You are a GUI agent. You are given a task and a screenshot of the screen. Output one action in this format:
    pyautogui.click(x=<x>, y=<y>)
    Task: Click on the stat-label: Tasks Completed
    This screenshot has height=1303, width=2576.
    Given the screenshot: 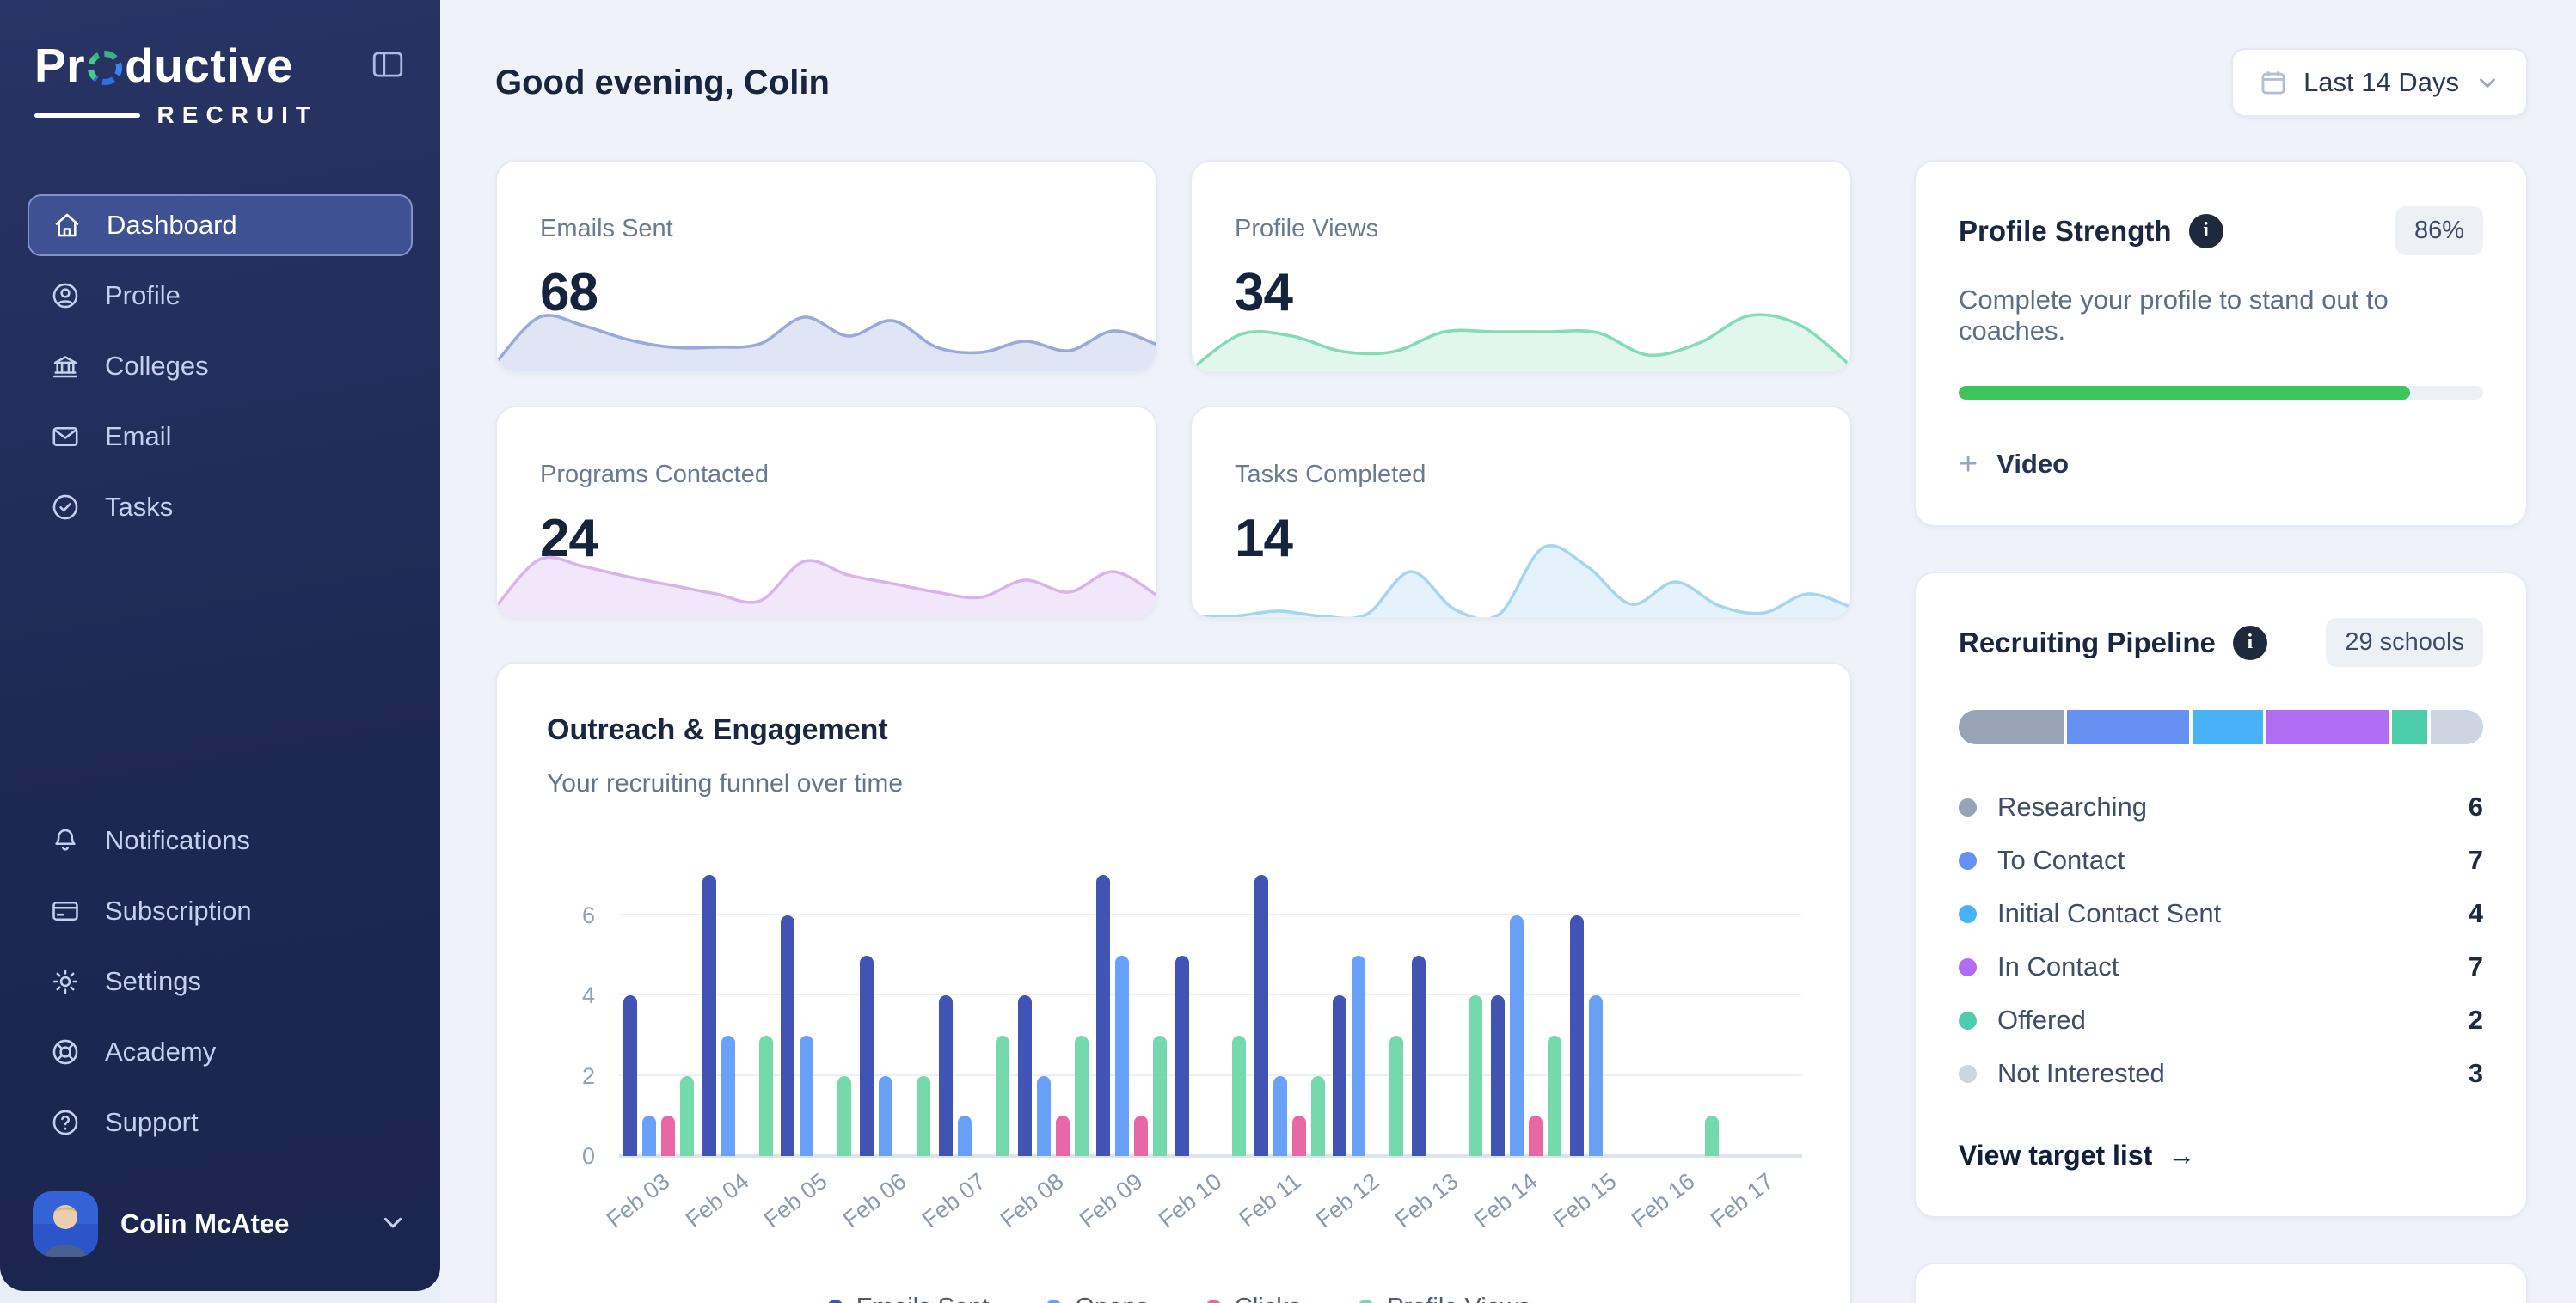 What is the action you would take?
    pyautogui.click(x=1330, y=475)
    